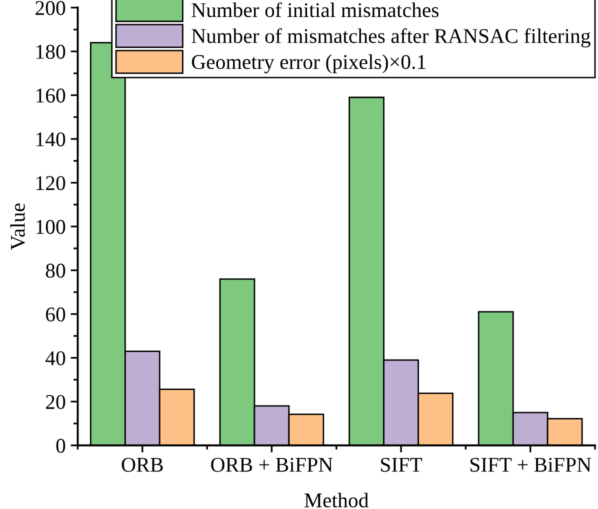 The height and width of the screenshot is (509, 598). What do you see at coordinates (61, 445) in the screenshot?
I see `y-tick-label: 0` at bounding box center [61, 445].